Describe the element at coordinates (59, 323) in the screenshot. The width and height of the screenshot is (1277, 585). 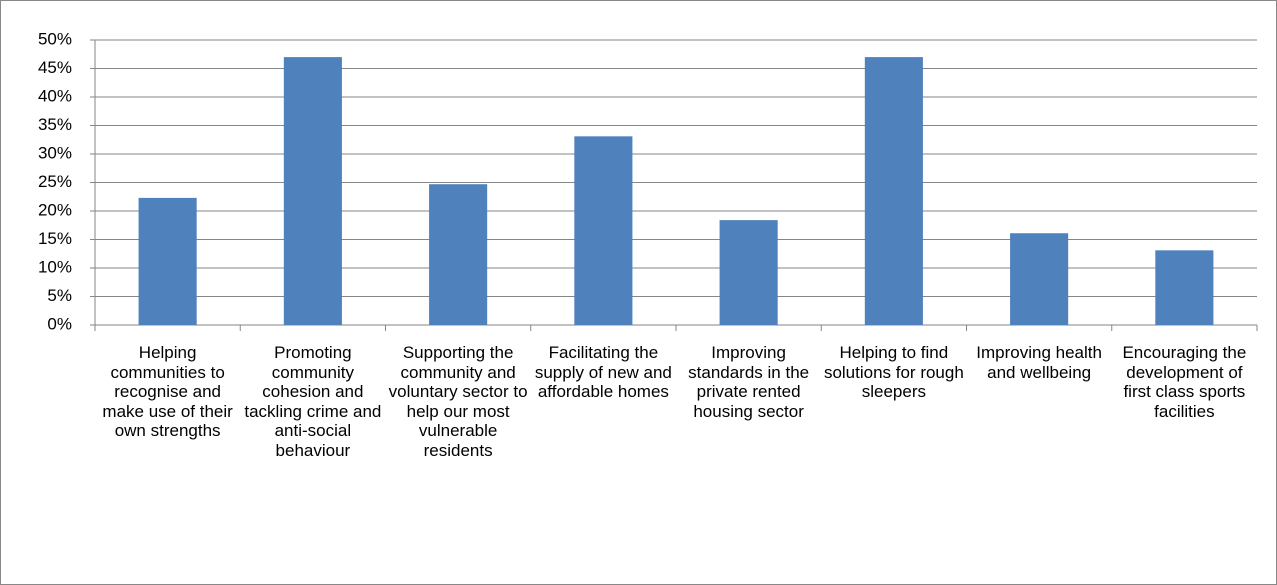
I see `y-tick-label: 0%` at that location.